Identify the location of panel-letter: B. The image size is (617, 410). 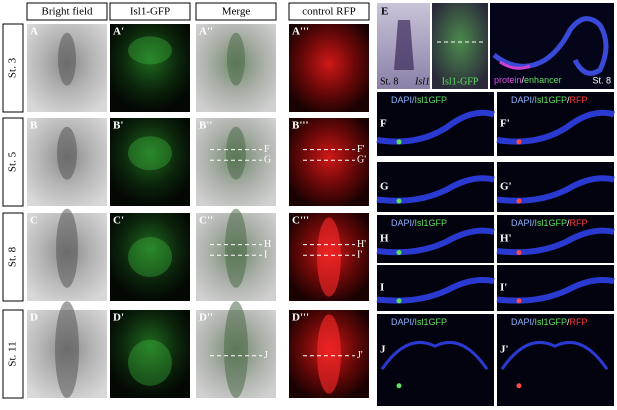
(34, 126).